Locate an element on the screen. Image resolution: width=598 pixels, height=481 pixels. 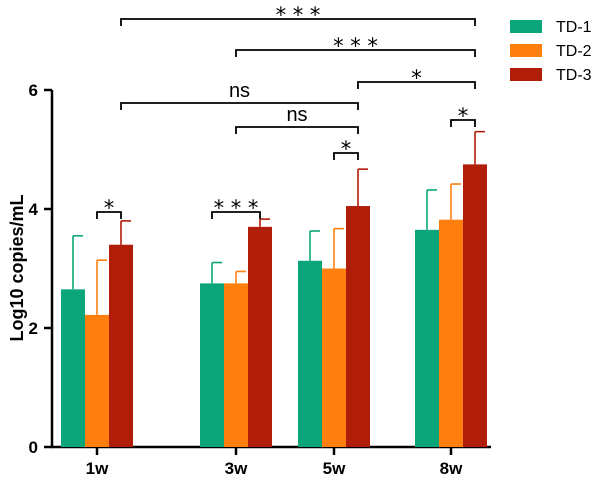
x-tick-label: 5w is located at coordinates (334, 468).